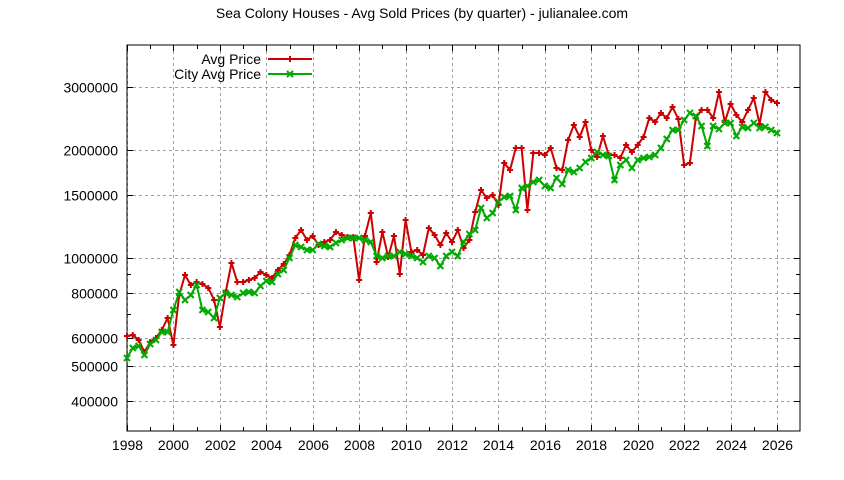  What do you see at coordinates (90, 88) in the screenshot?
I see `y-tick-label: 3000000` at bounding box center [90, 88].